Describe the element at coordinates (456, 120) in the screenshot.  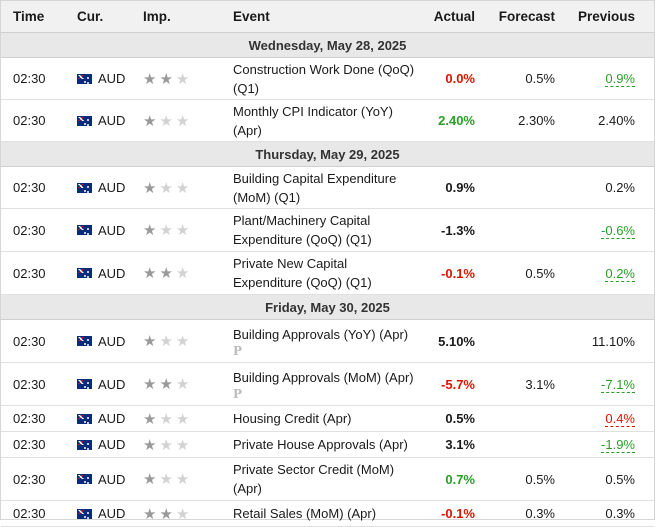
I see `event-actual: 2.40%` at that location.